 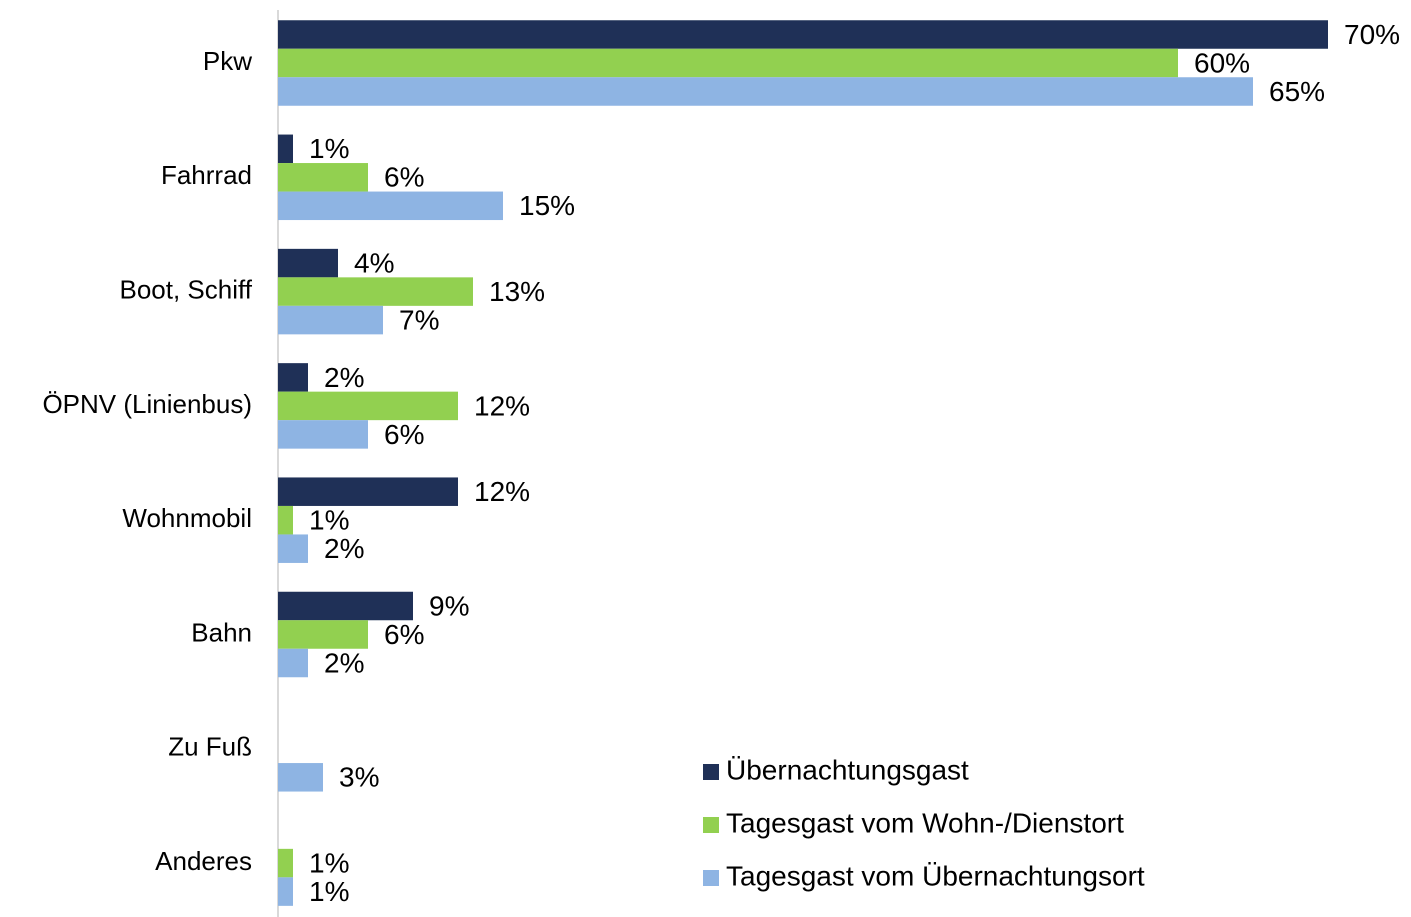 I want to click on category-label: Zu Fuß, so click(x=210, y=747).